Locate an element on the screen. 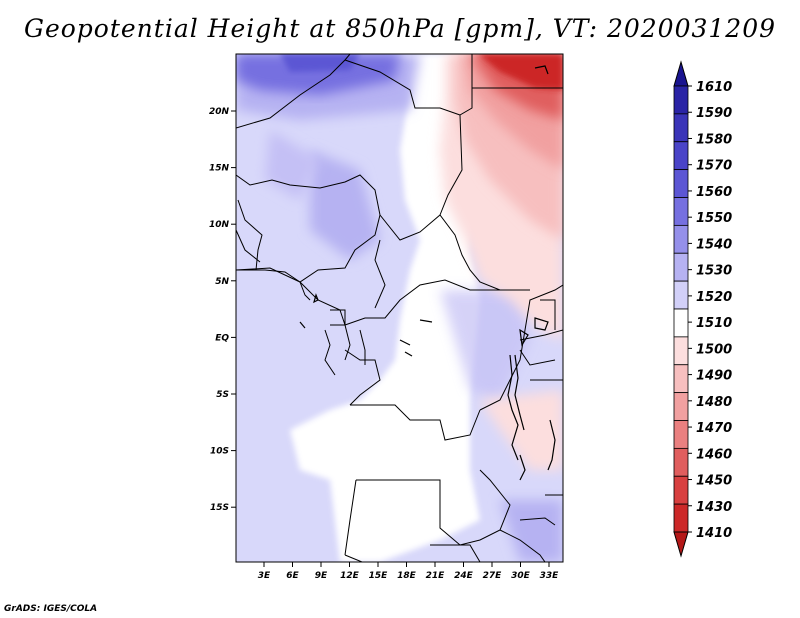  colorbar-top-arrow is located at coordinates (681, 73).